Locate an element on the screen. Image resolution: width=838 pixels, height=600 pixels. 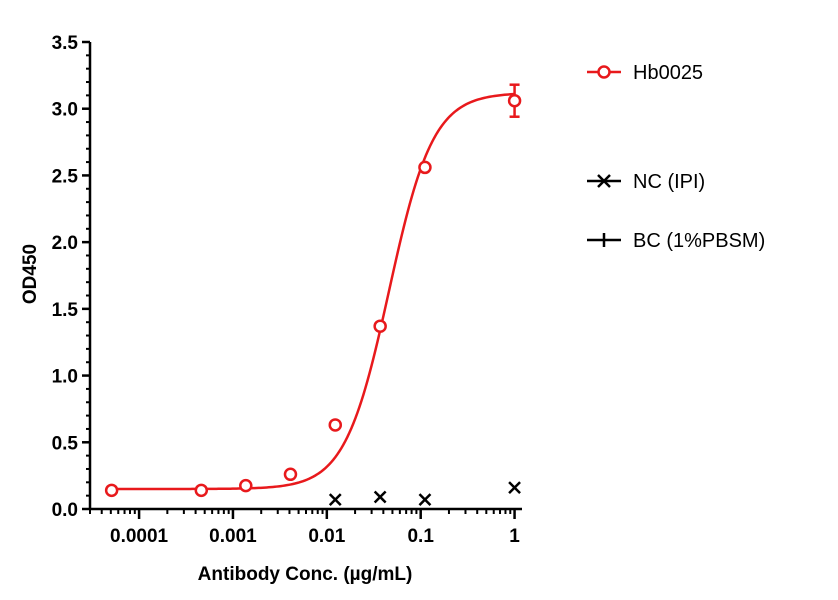
y-tick-label: 2.0 is located at coordinates (65, 243).